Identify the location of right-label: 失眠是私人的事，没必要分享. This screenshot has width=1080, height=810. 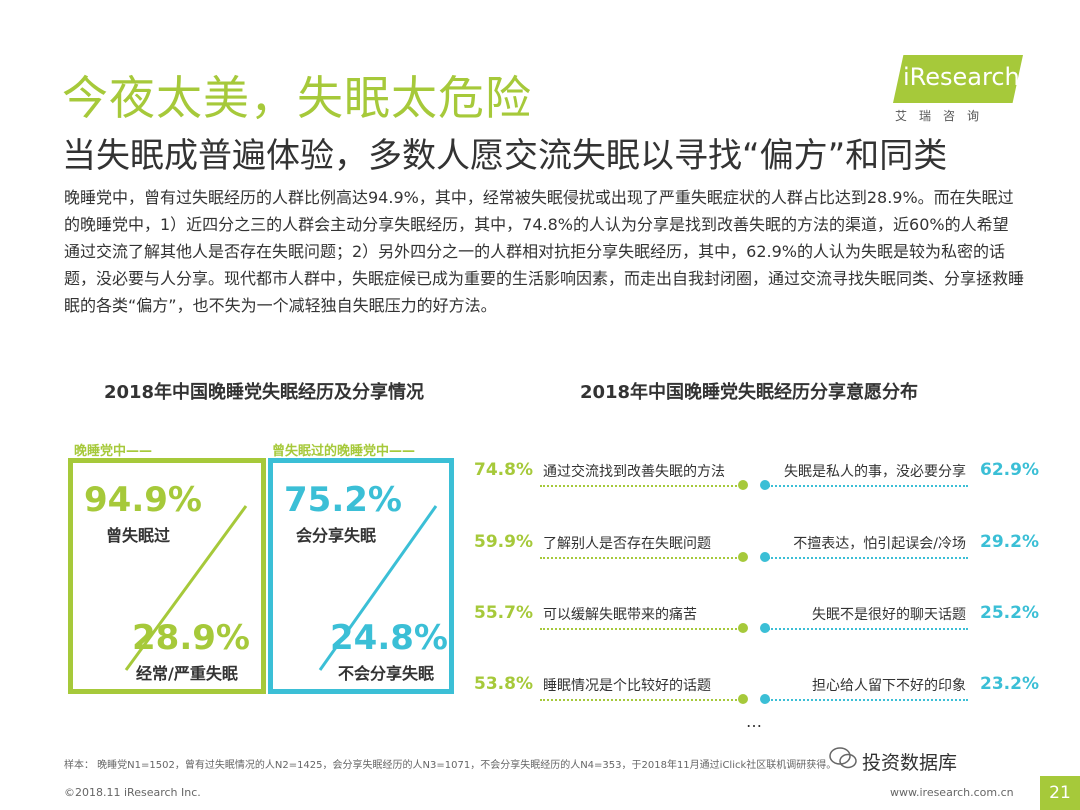
(875, 472).